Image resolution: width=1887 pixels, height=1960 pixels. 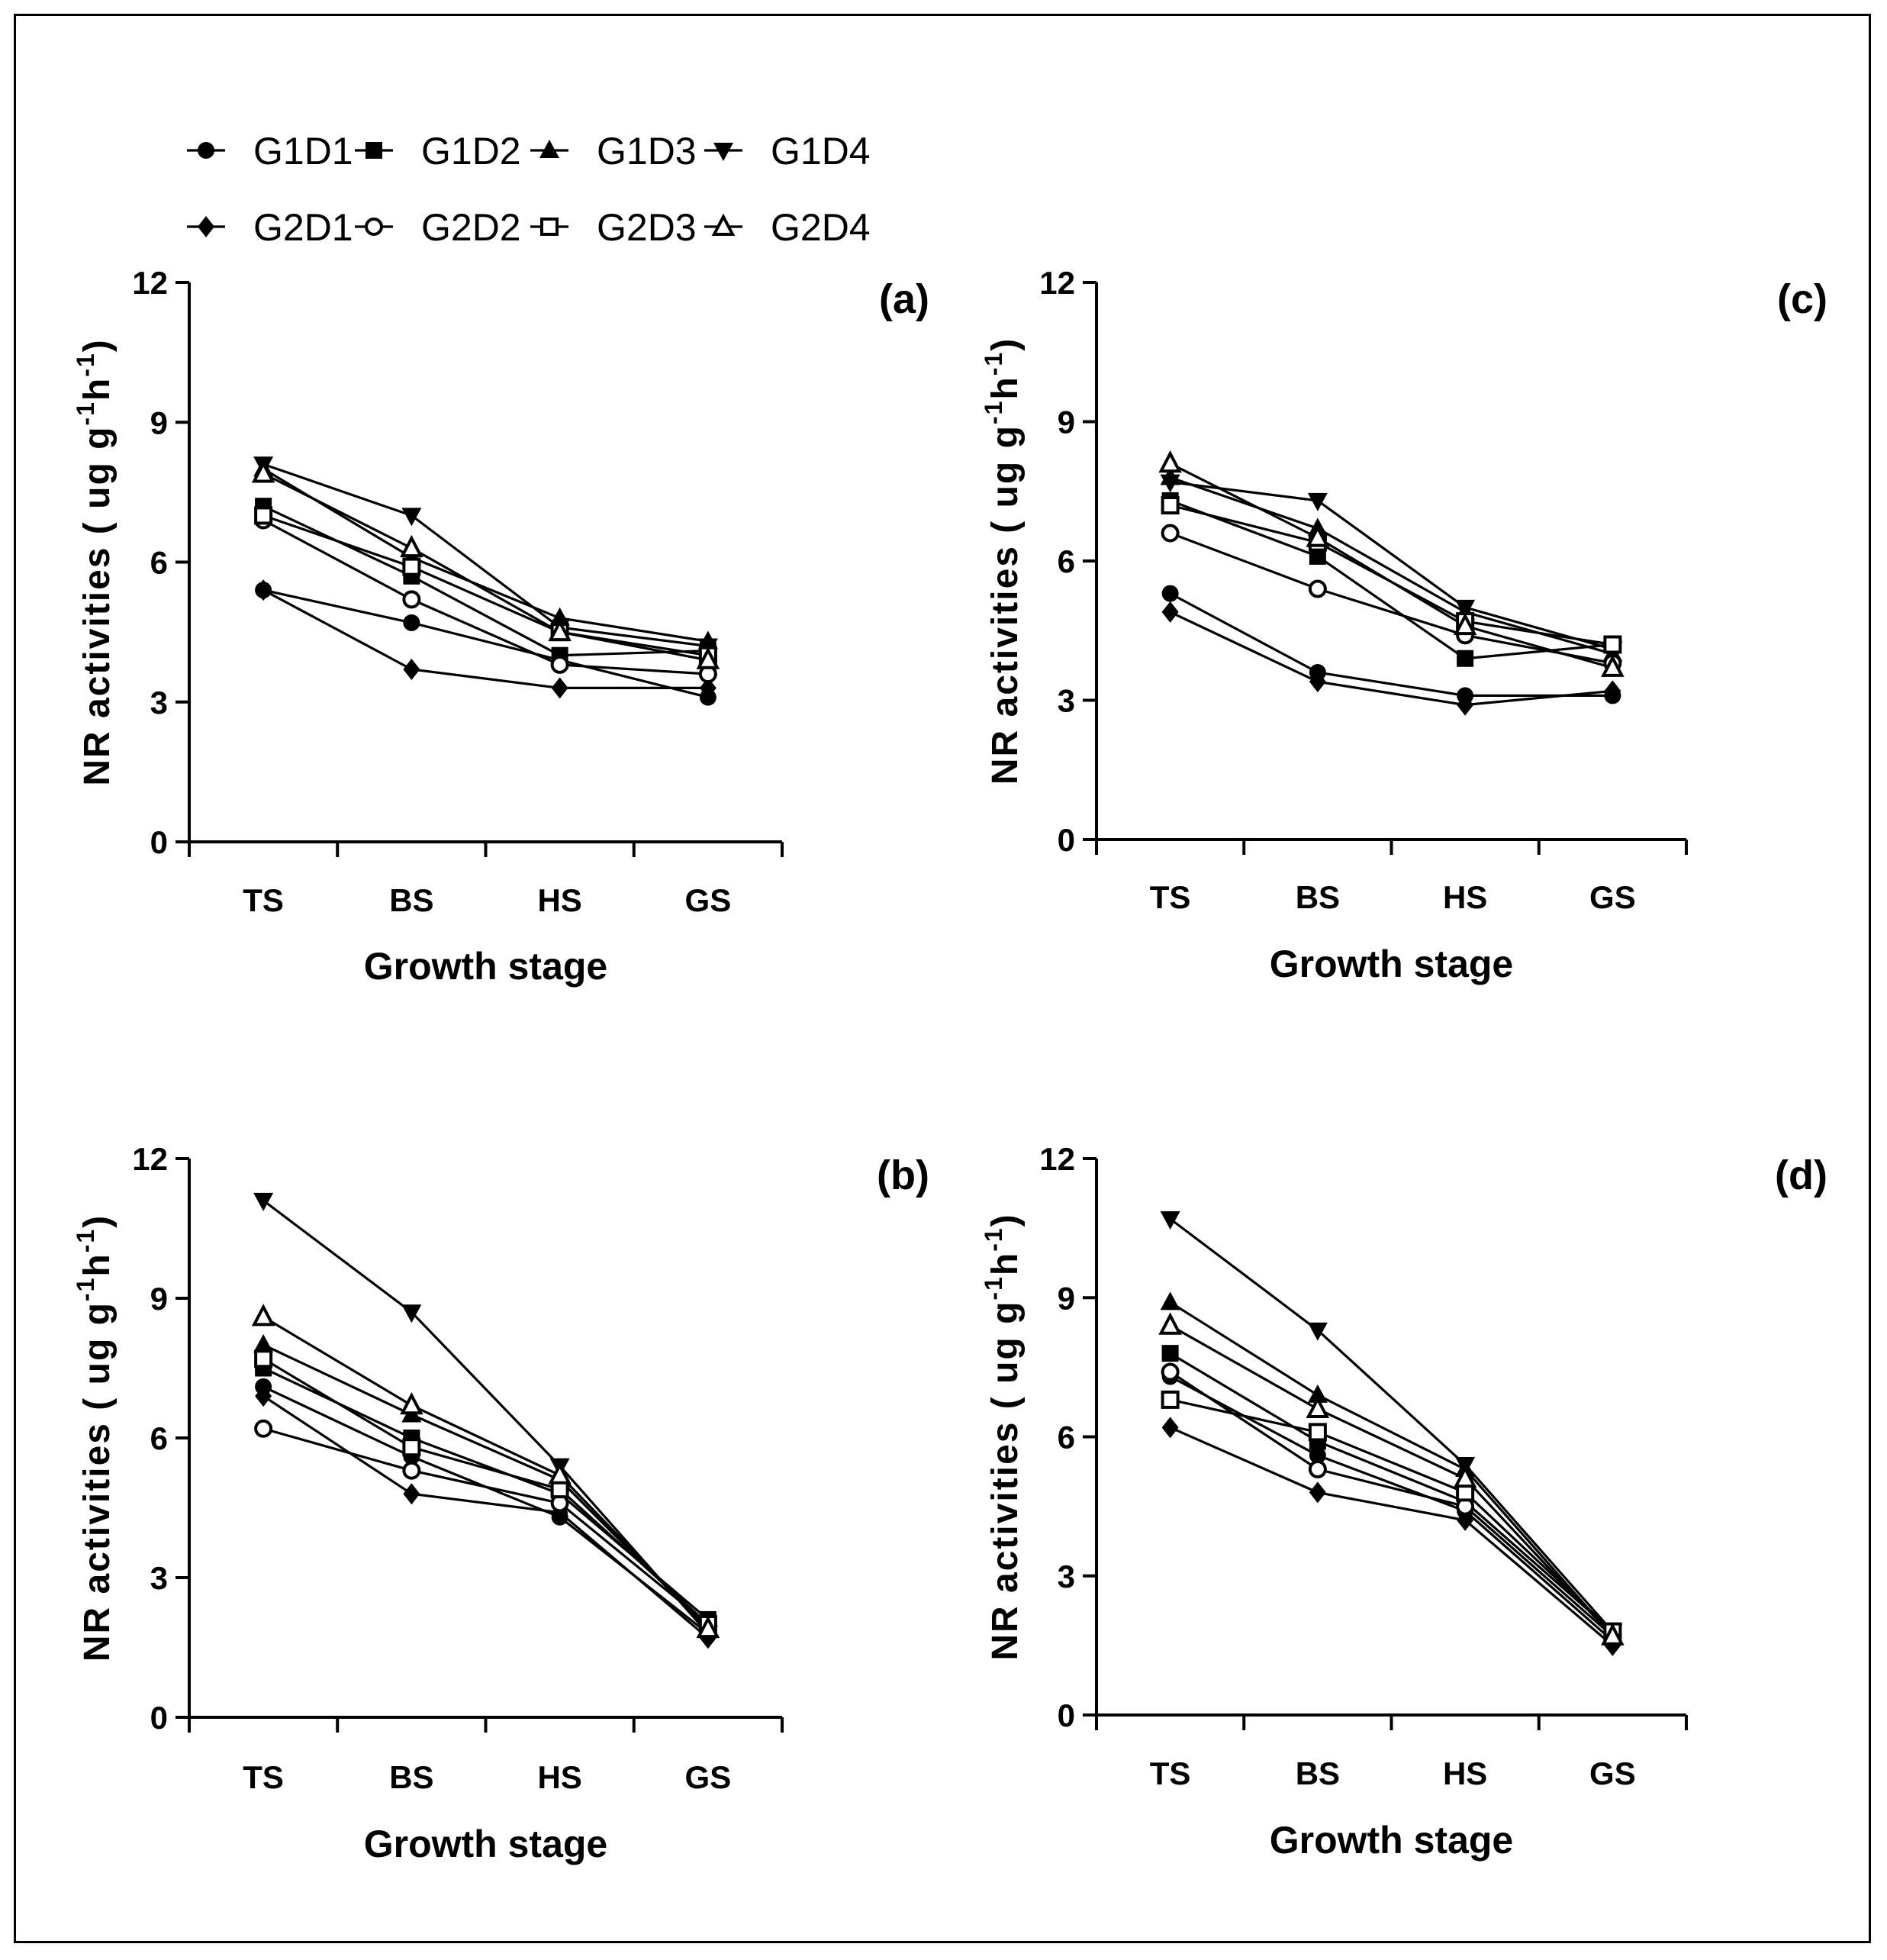 I want to click on data-point-g1d4-bs, so click(x=1317, y=501).